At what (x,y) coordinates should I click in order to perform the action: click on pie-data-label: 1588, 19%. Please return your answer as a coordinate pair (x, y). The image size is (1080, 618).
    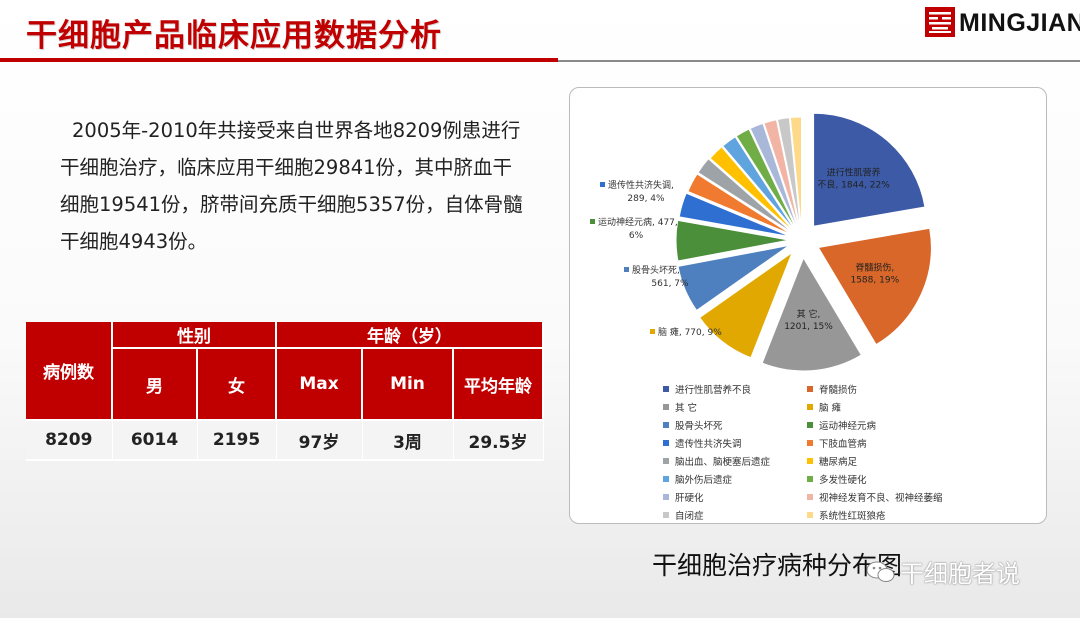
    Looking at the image, I should click on (874, 280).